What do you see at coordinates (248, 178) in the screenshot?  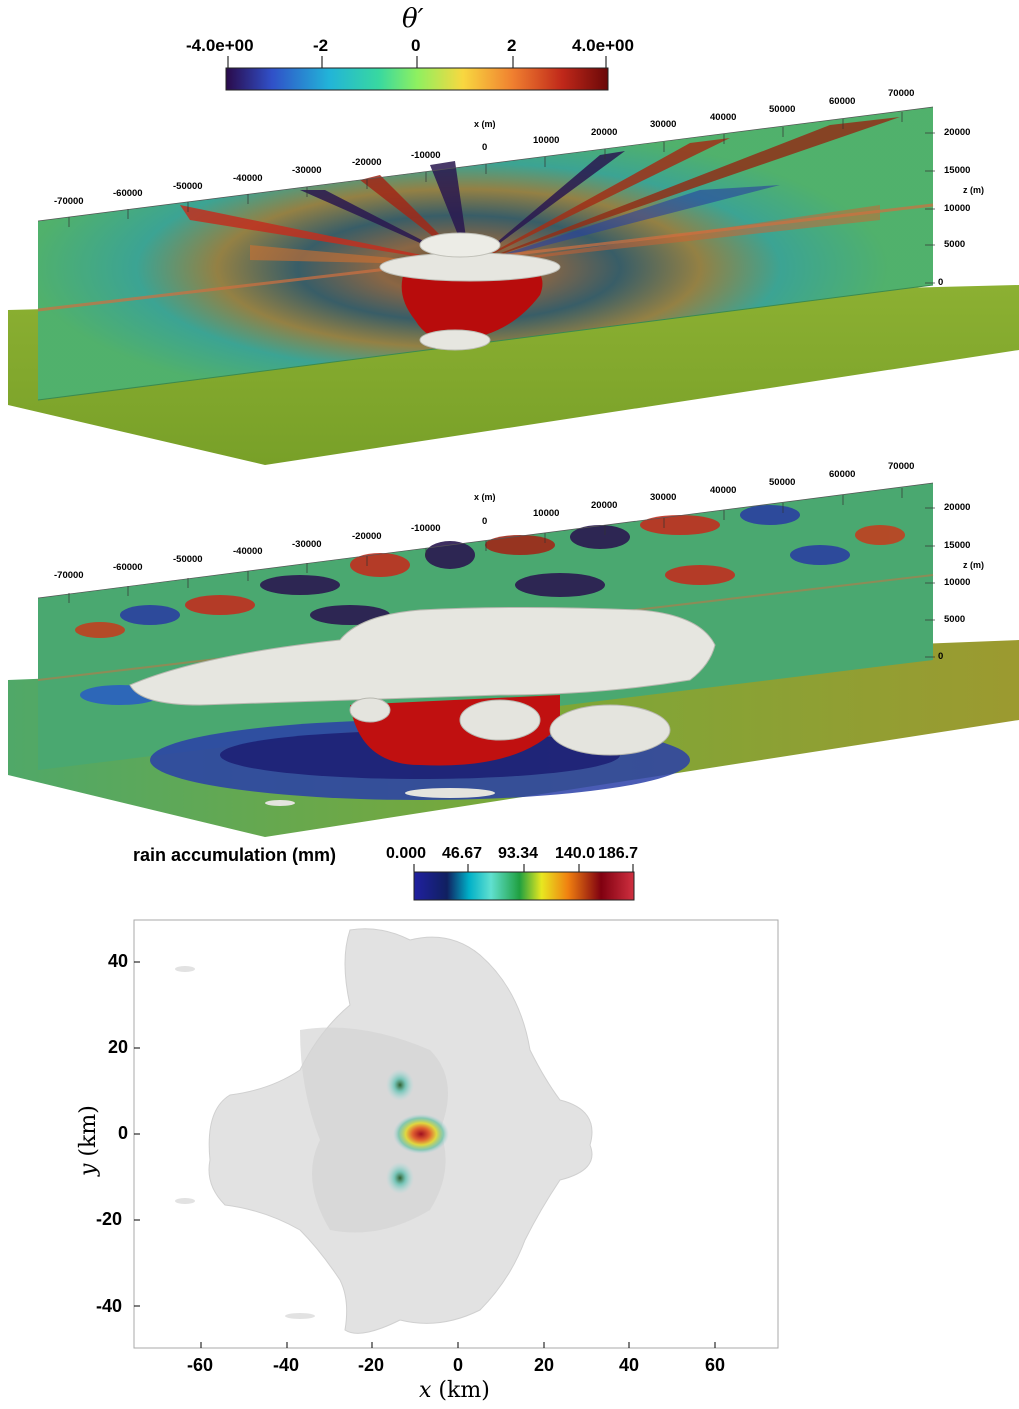 I see `top-xtick-4: -40000` at bounding box center [248, 178].